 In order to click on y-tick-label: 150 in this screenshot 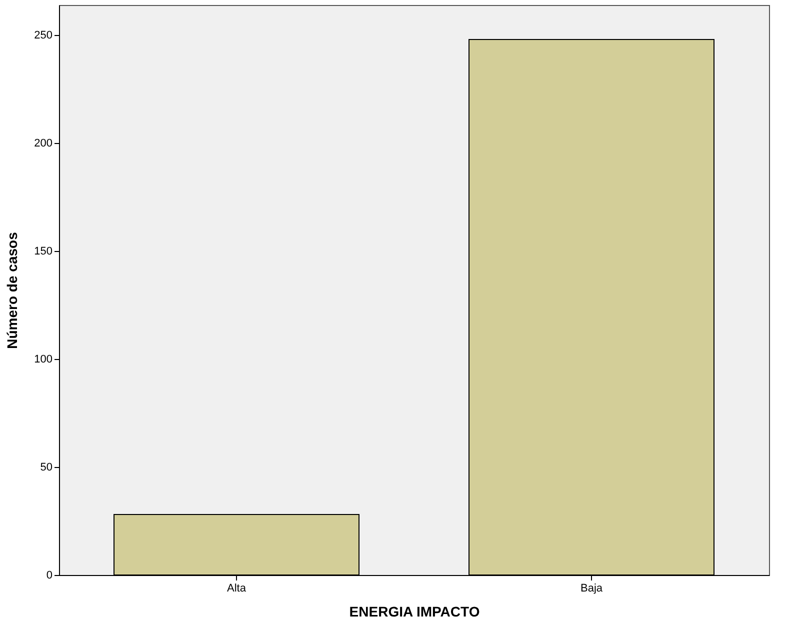, I will do `click(43, 252)`.